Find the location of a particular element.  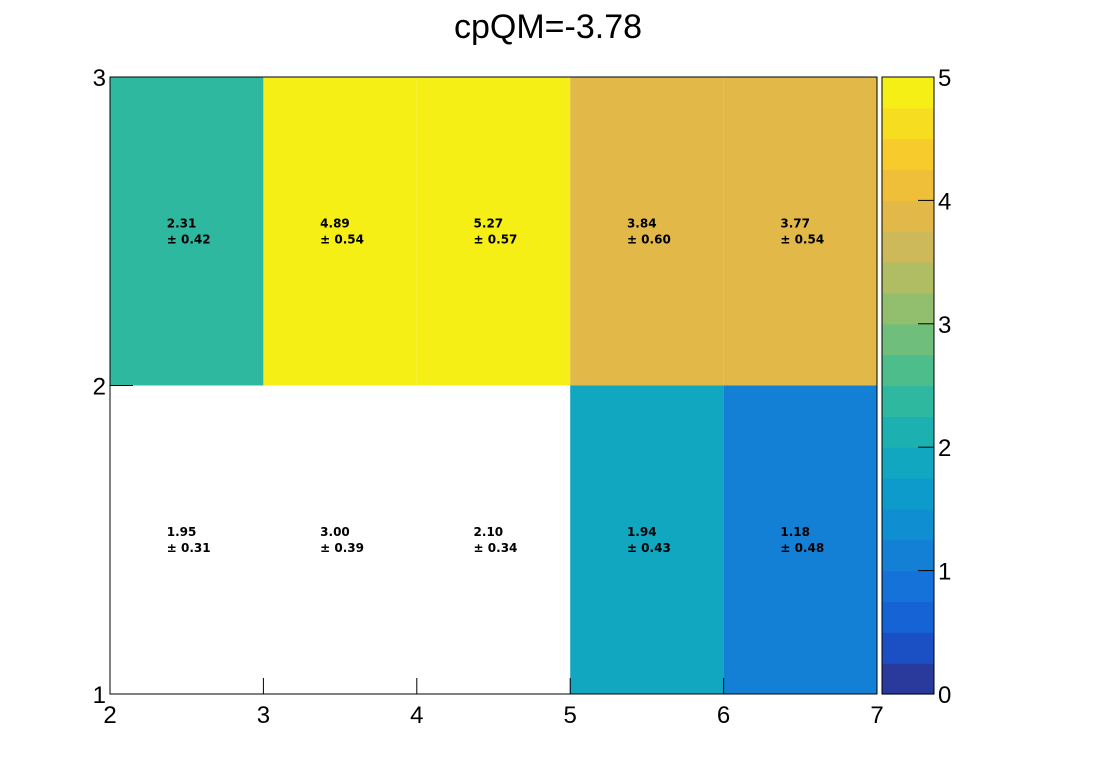

cell-value-label: 3.77 is located at coordinates (795, 223).